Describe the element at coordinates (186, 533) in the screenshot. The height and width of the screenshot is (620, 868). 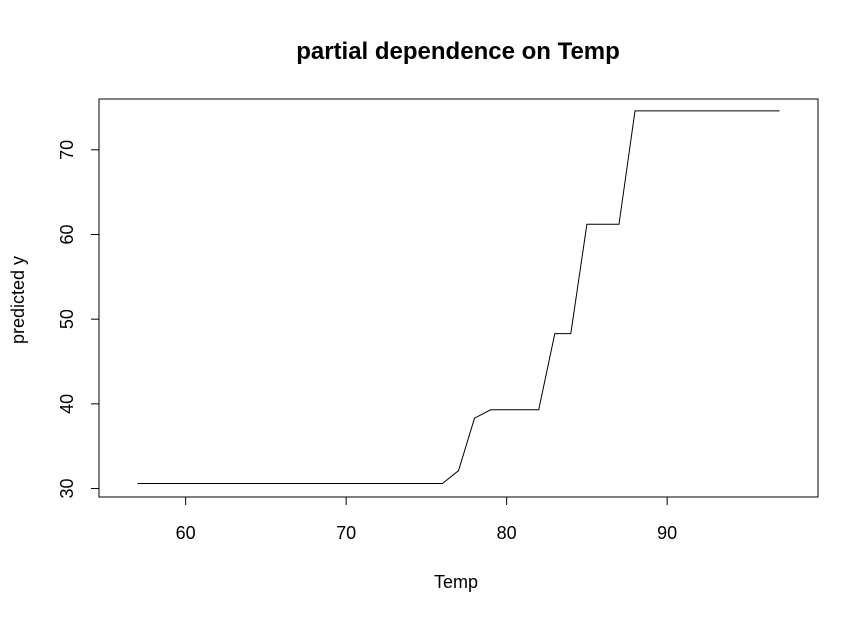
I see `x-tick-label: 60` at that location.